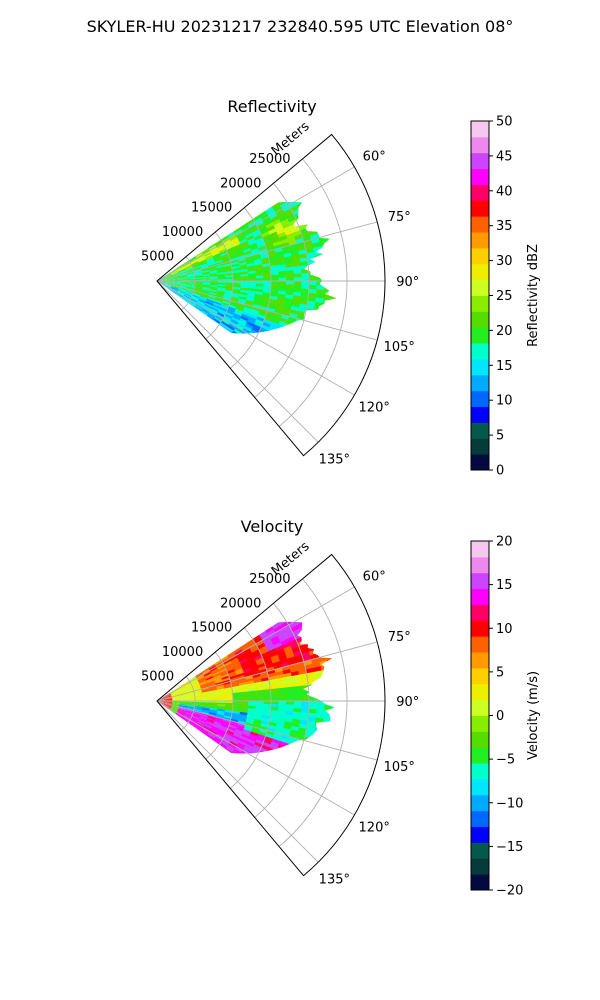 The height and width of the screenshot is (1000, 600). What do you see at coordinates (504, 401) in the screenshot?
I see `colorbar-tick-label: 10` at bounding box center [504, 401].